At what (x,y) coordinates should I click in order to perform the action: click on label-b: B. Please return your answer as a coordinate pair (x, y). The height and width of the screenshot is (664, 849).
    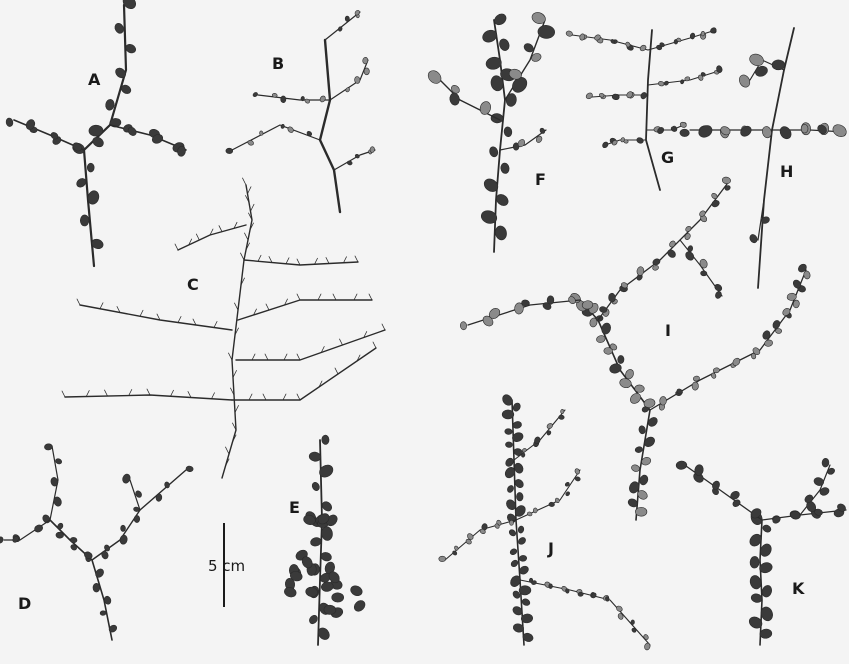
    Looking at the image, I should click on (278, 64).